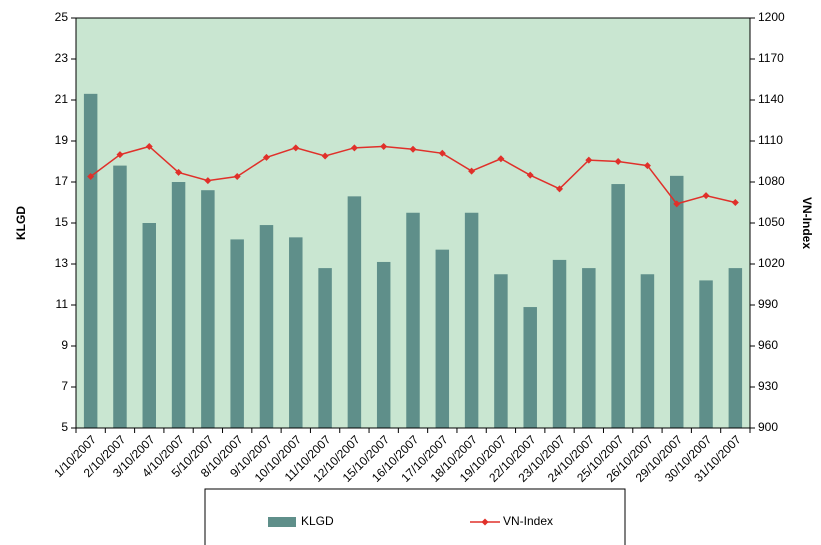 This screenshot has height=545, width=821. I want to click on y-tick-label: 9, so click(64, 345).